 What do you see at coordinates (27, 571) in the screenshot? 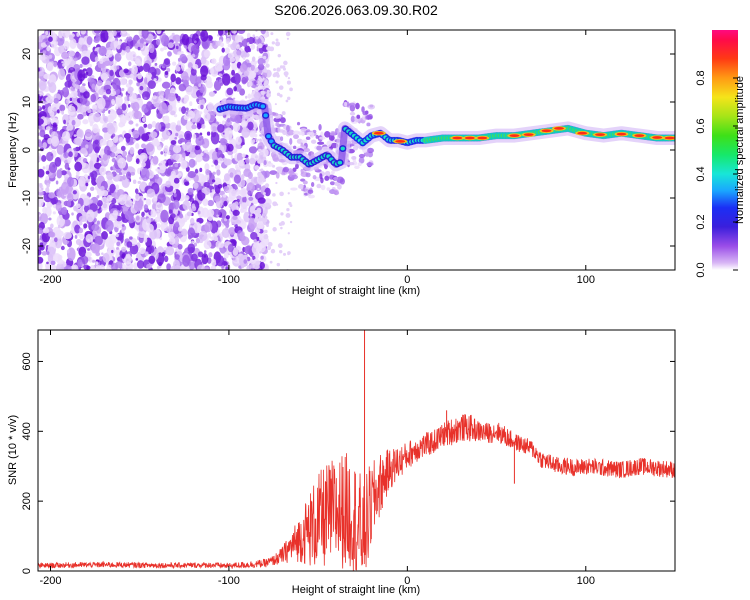
I see `snr-ytick-label: 0` at bounding box center [27, 571].